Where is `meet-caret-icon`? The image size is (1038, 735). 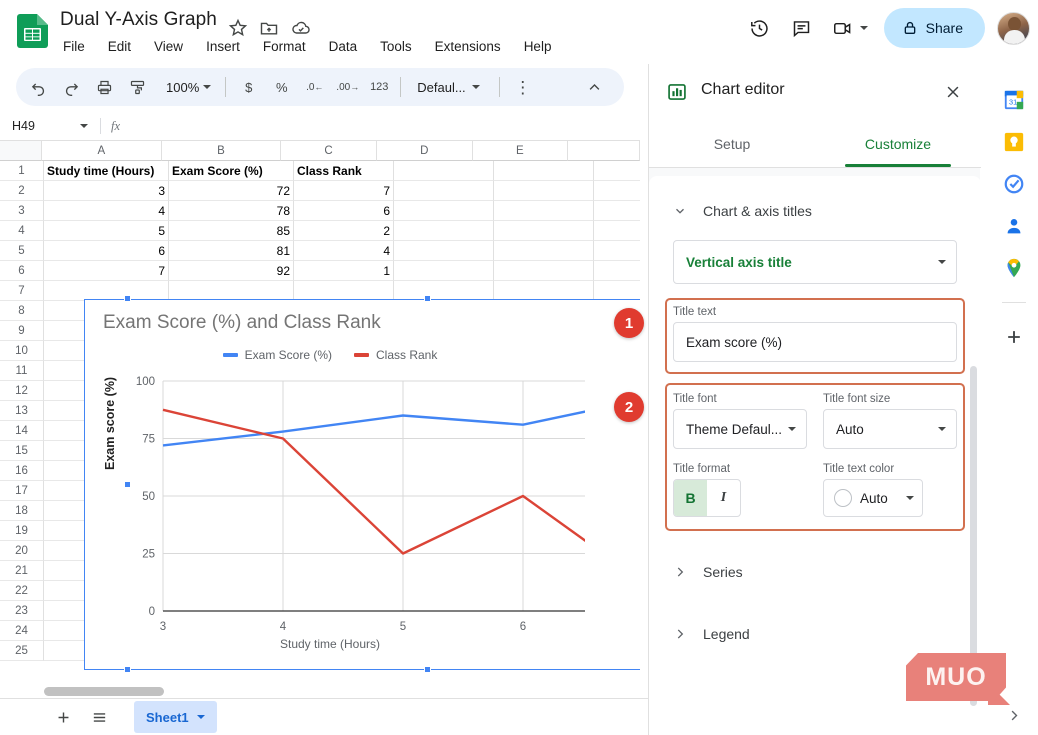
meet-caret-icon is located at coordinates (863, 28).